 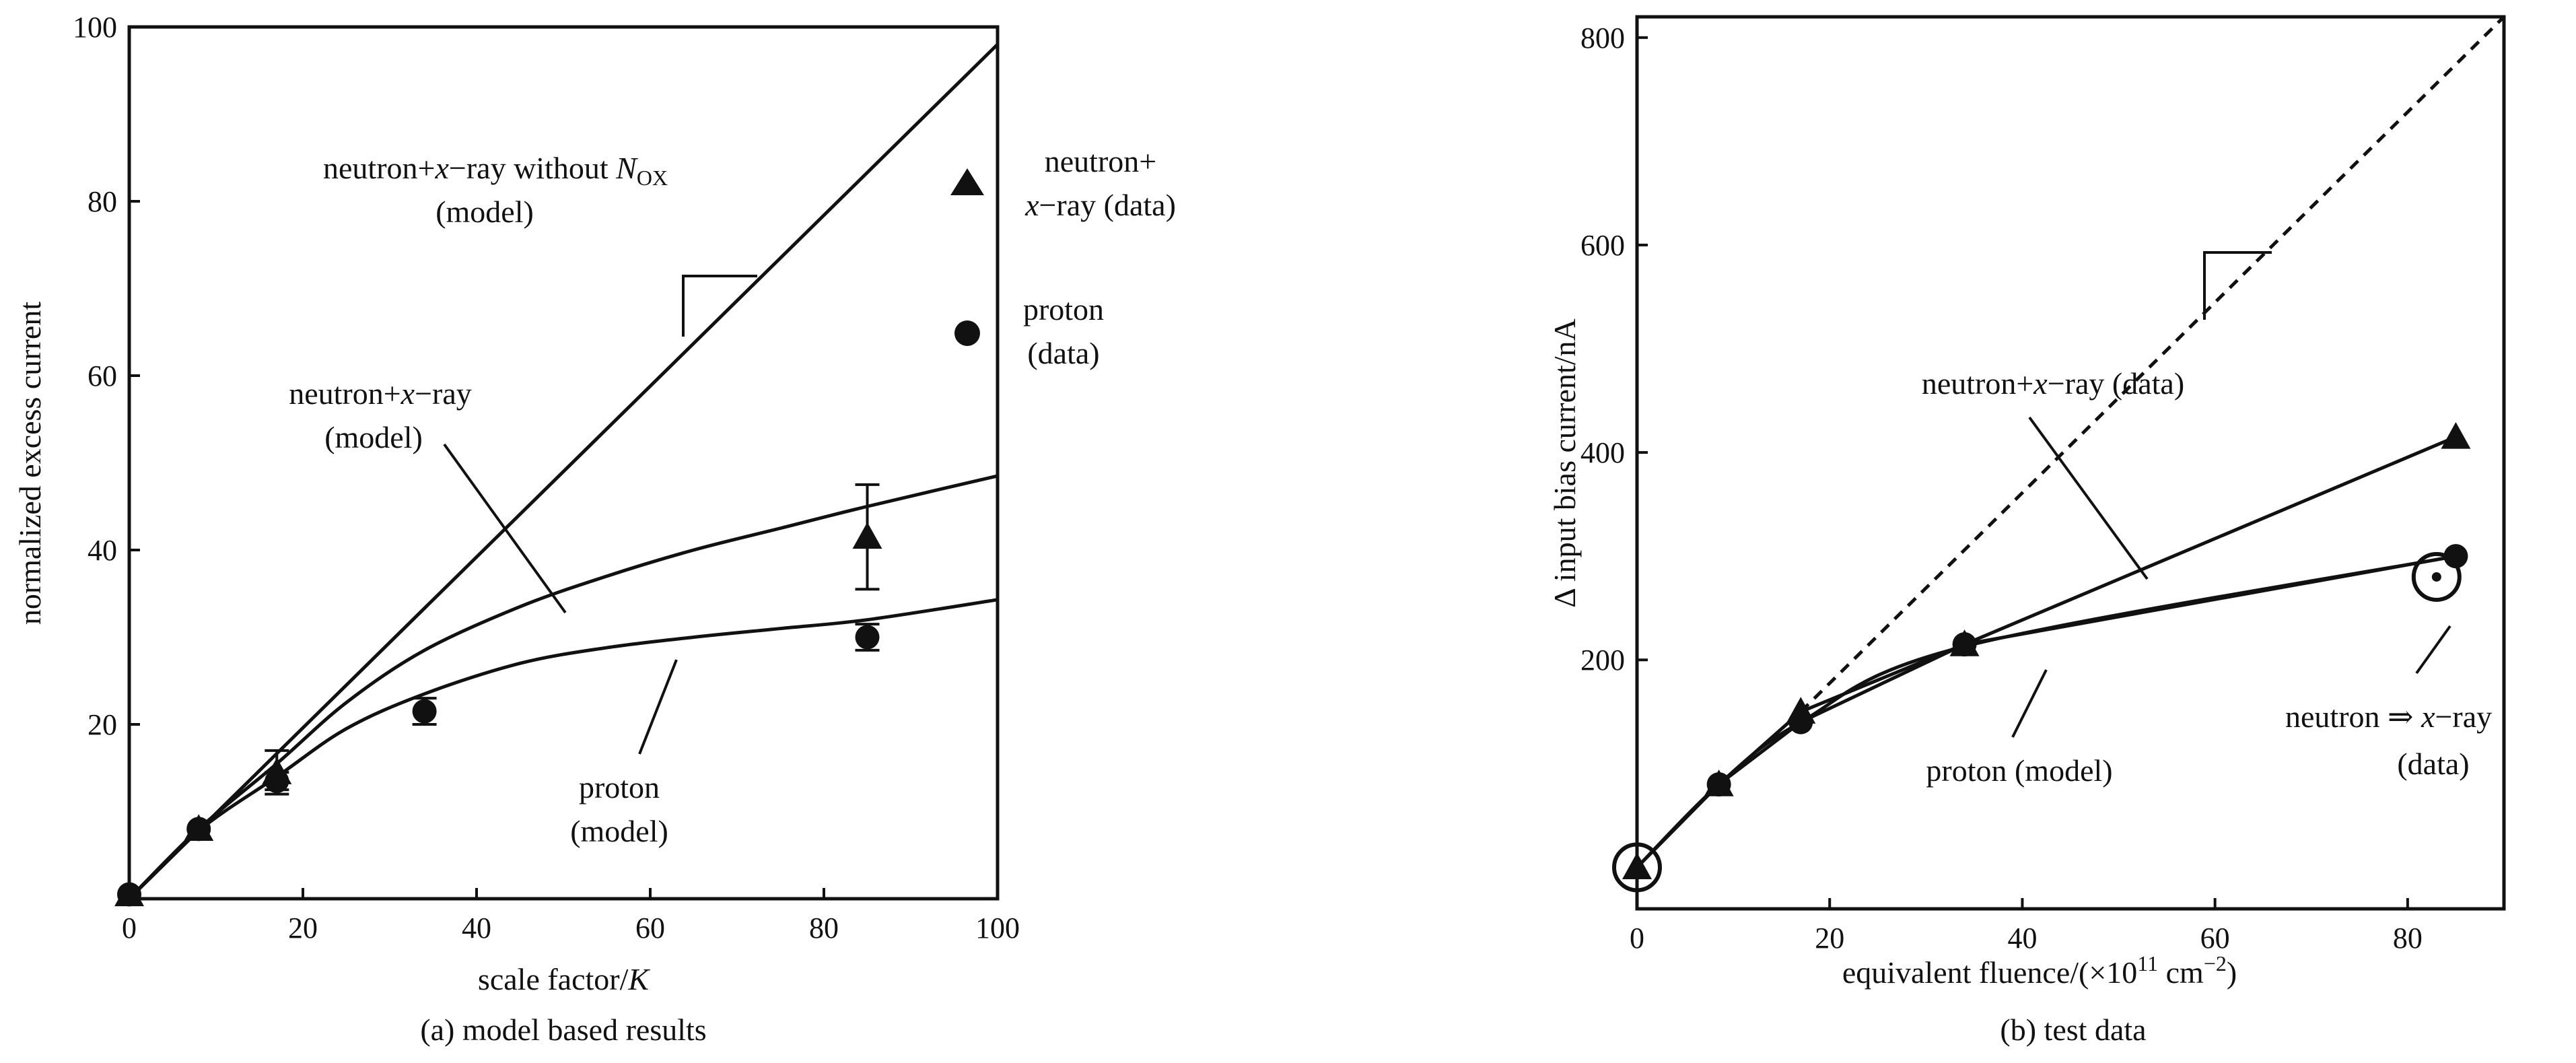 I want to click on panel-a-nx-model-label-line2: (model), so click(x=373, y=437).